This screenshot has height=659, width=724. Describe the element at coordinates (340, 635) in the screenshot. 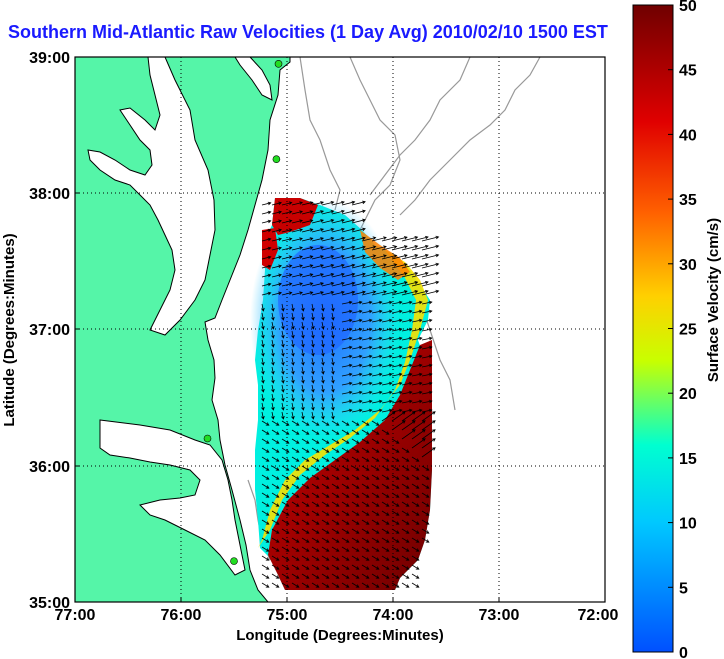

I see `x-axis-label: Longitude (Degrees:Minutes)` at that location.